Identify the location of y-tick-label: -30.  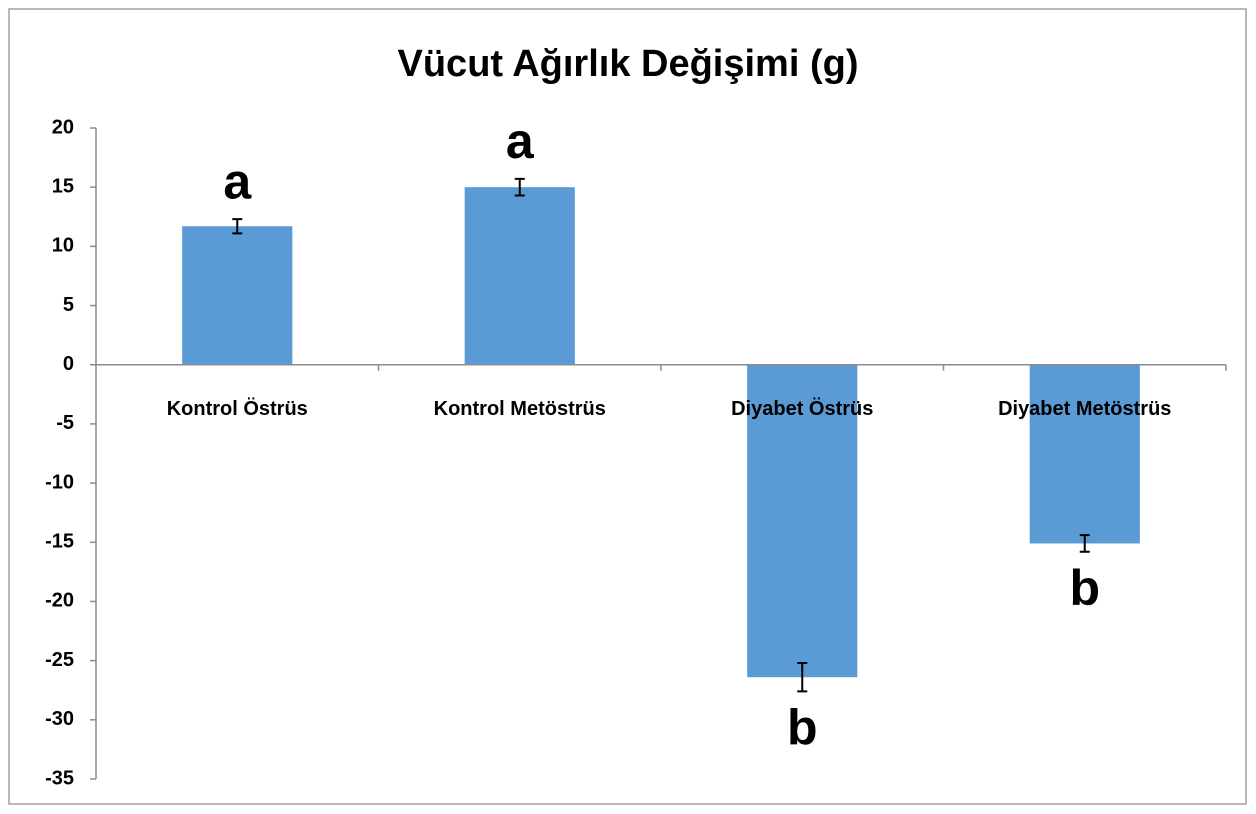
(59, 719).